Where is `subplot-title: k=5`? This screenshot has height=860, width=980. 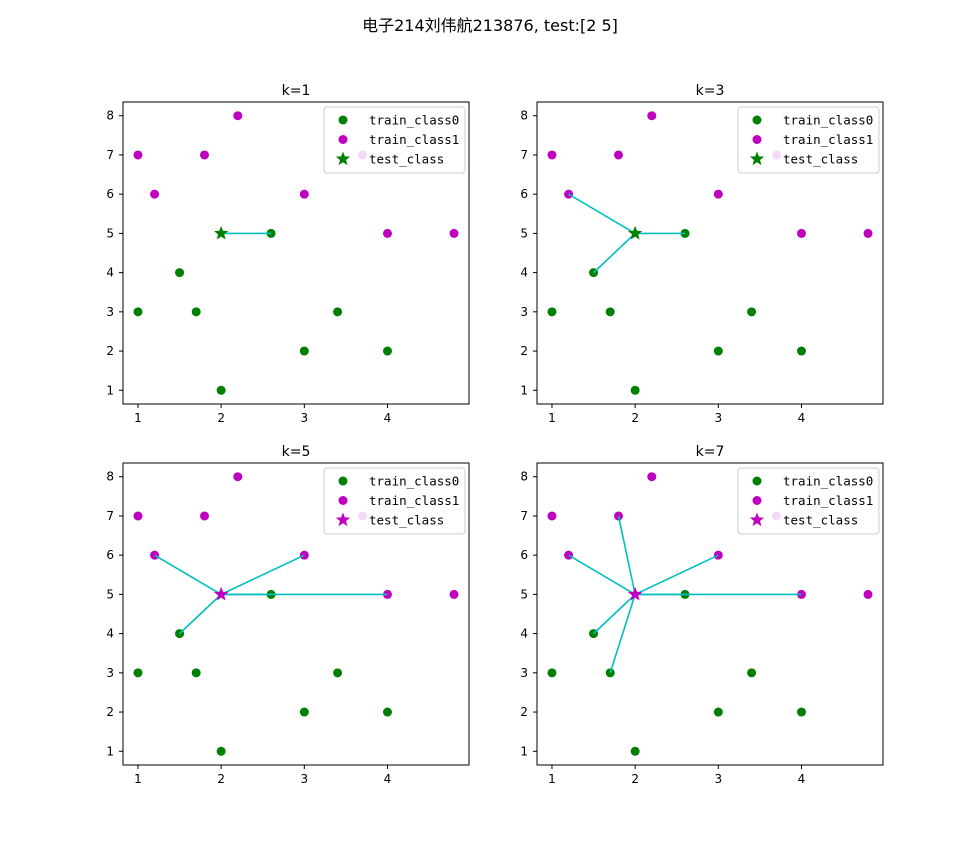
subplot-title: k=5 is located at coordinates (296, 452).